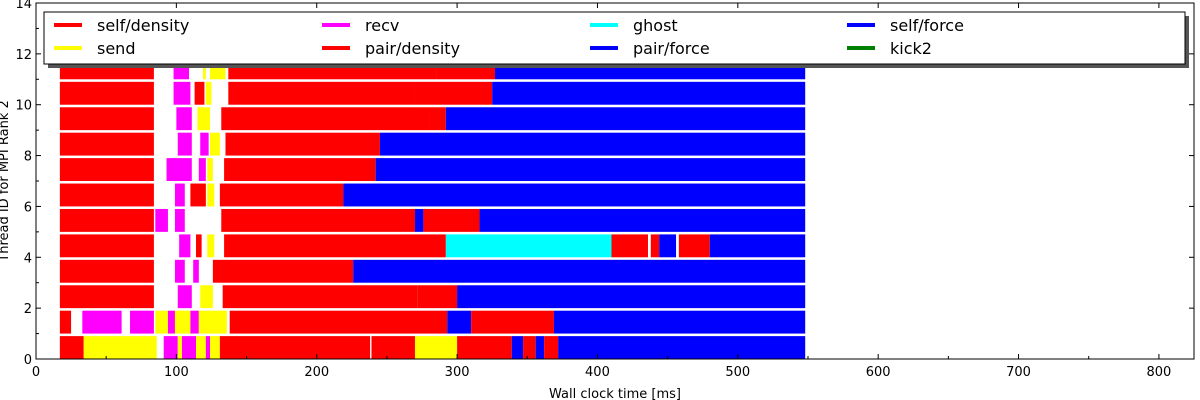  What do you see at coordinates (28, 258) in the screenshot?
I see `y-tick-label: 4` at bounding box center [28, 258].